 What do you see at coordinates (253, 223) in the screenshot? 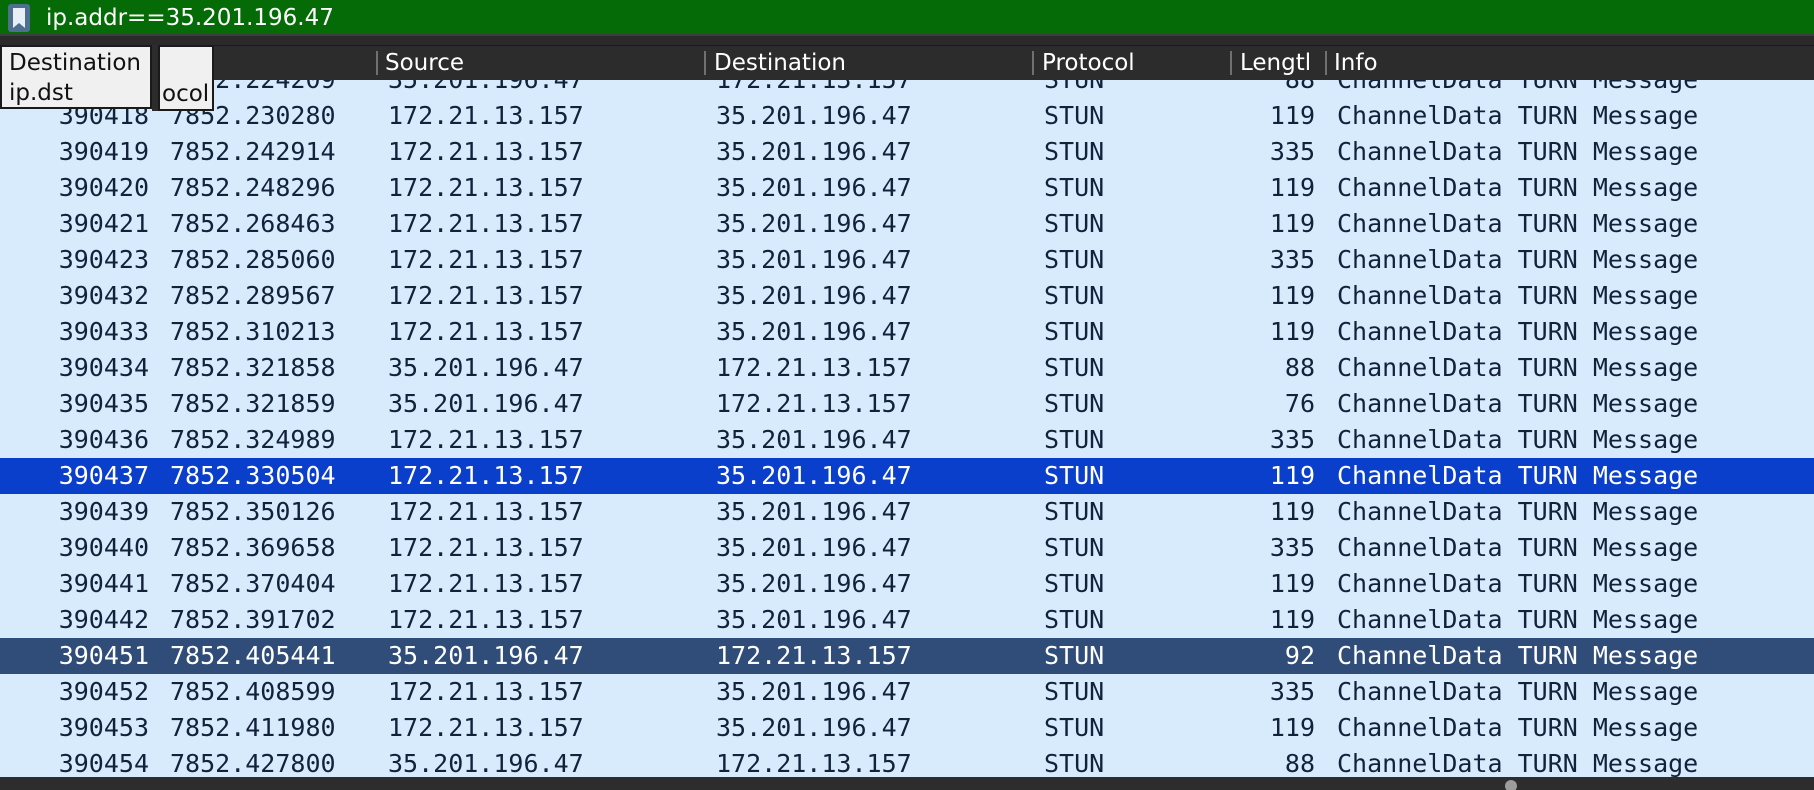
I see `cell-time: 7852.268463` at bounding box center [253, 223].